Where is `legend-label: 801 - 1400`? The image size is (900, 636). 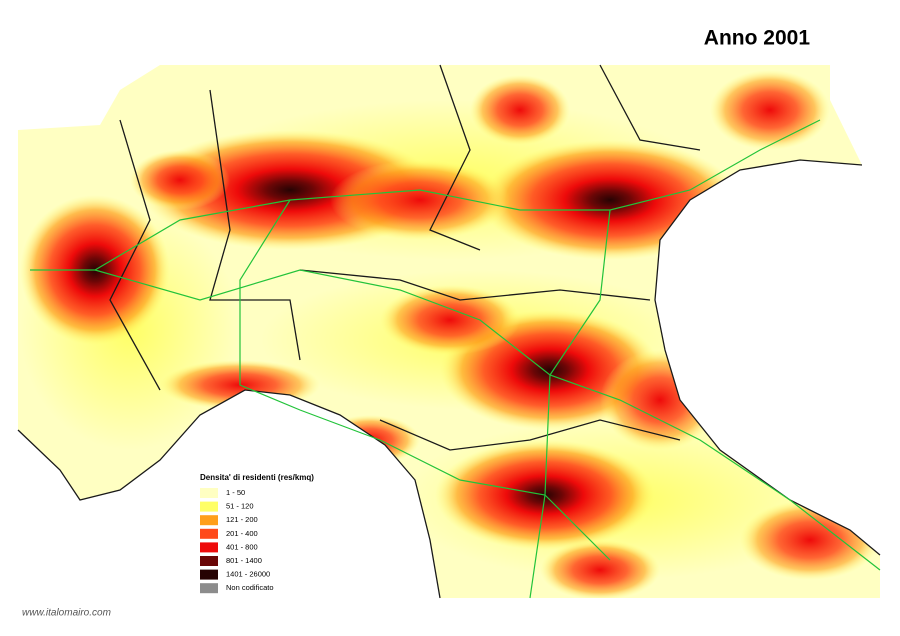 legend-label: 801 - 1400 is located at coordinates (244, 560).